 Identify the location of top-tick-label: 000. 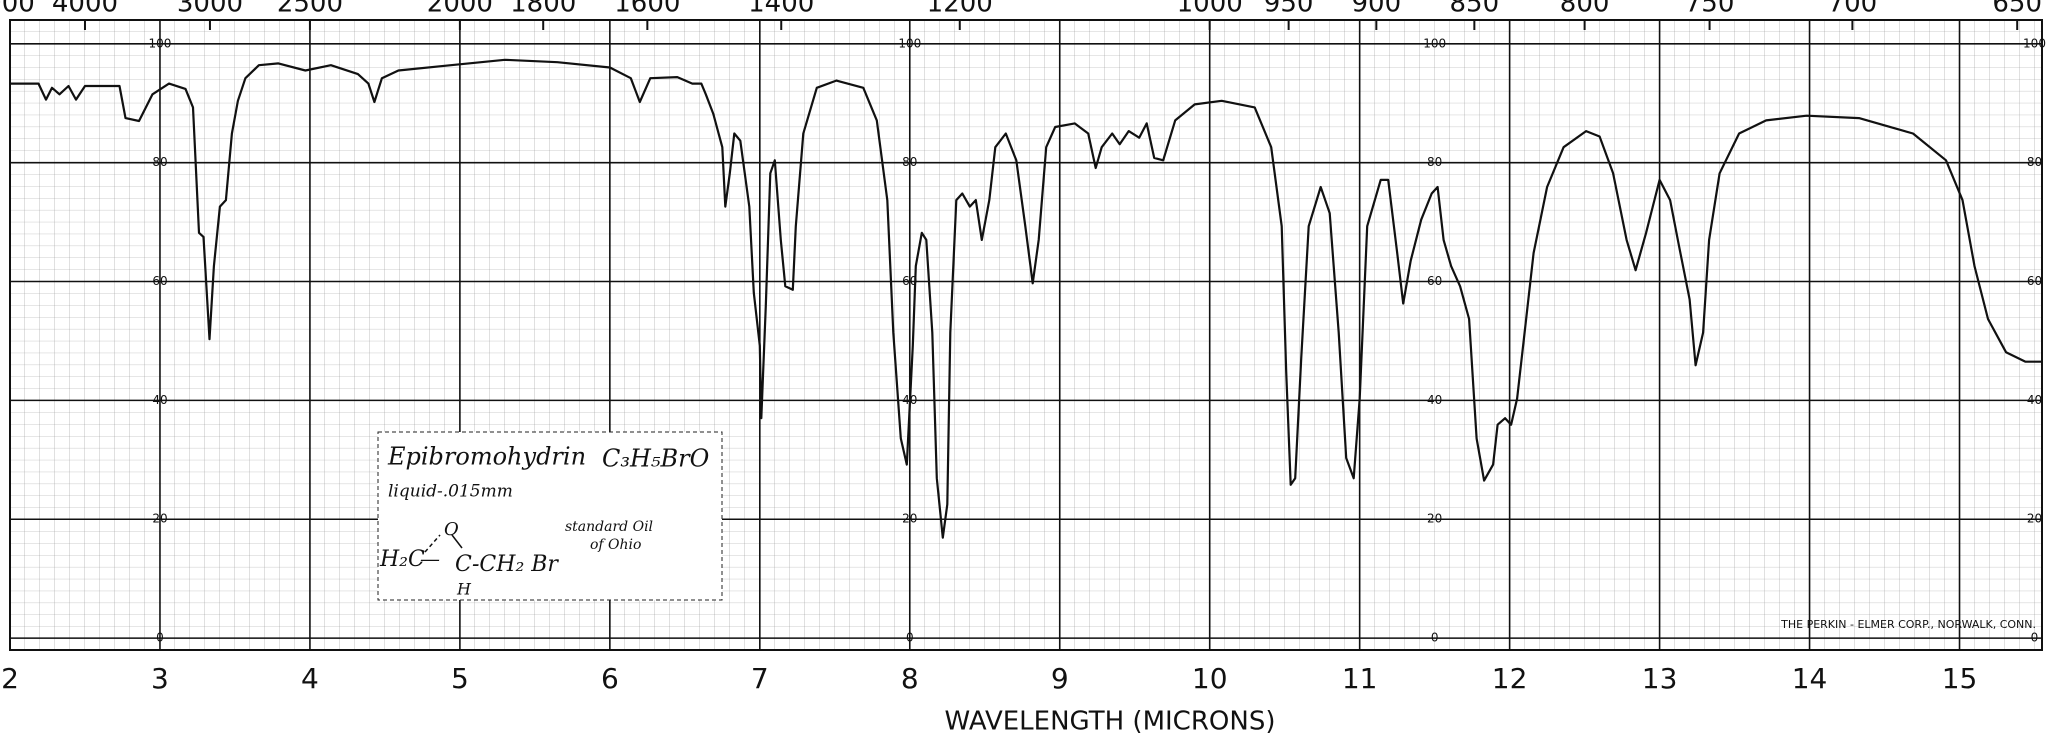
(17, 9).